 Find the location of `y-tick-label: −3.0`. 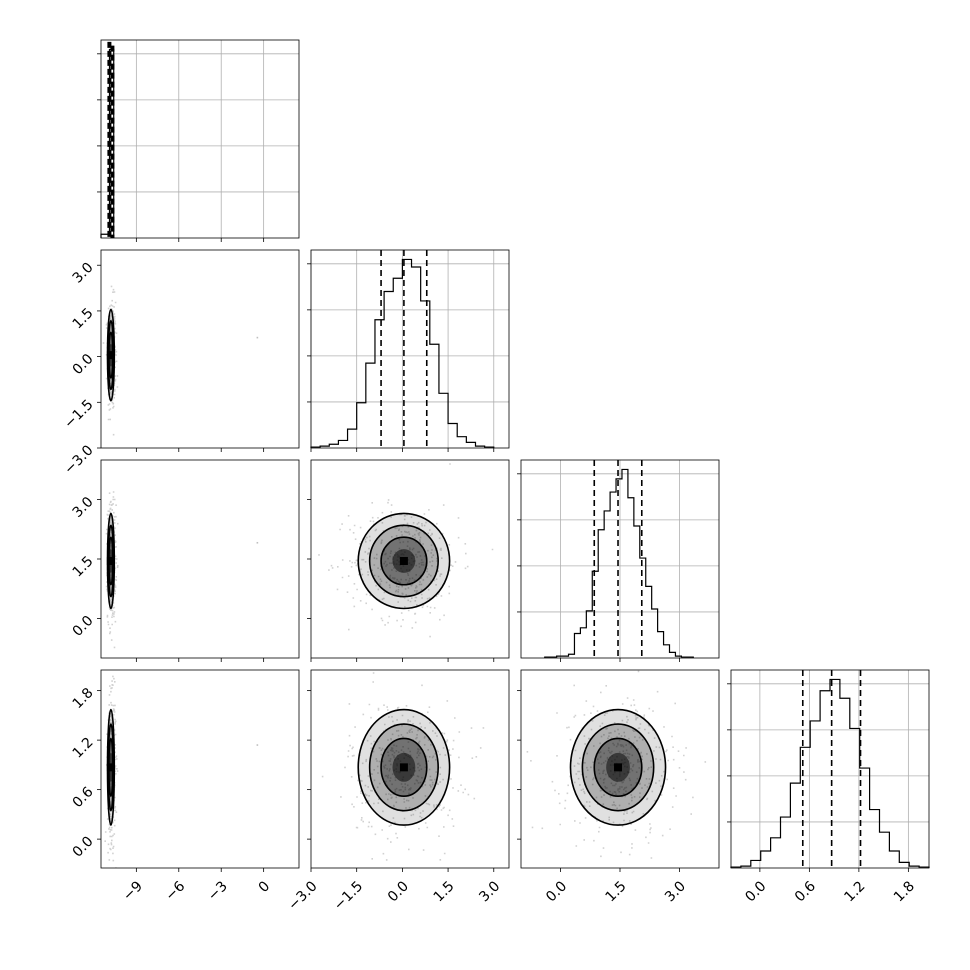

y-tick-label: −3.0 is located at coordinates (78, 459).